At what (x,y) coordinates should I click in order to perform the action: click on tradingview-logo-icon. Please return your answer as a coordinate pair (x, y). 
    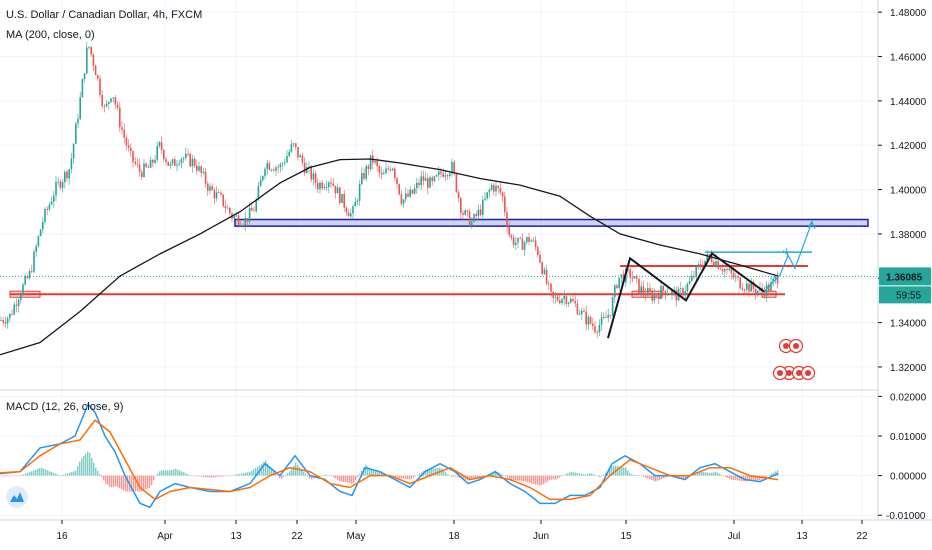
    Looking at the image, I should click on (17, 497).